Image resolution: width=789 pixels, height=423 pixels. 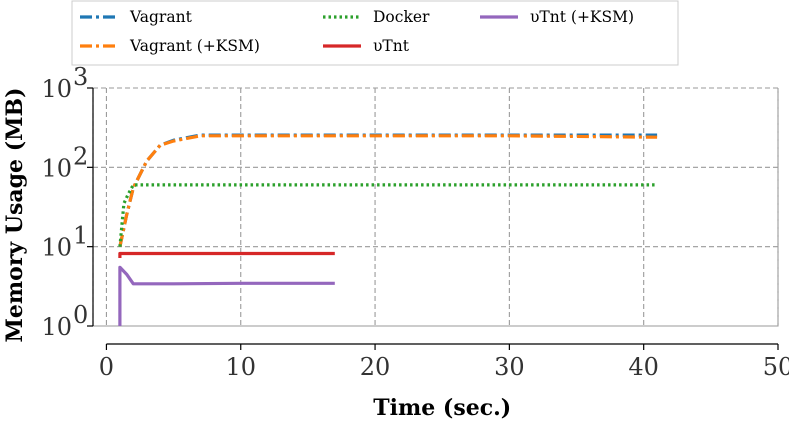 I want to click on y-tick-exponent: 1, so click(x=80, y=236).